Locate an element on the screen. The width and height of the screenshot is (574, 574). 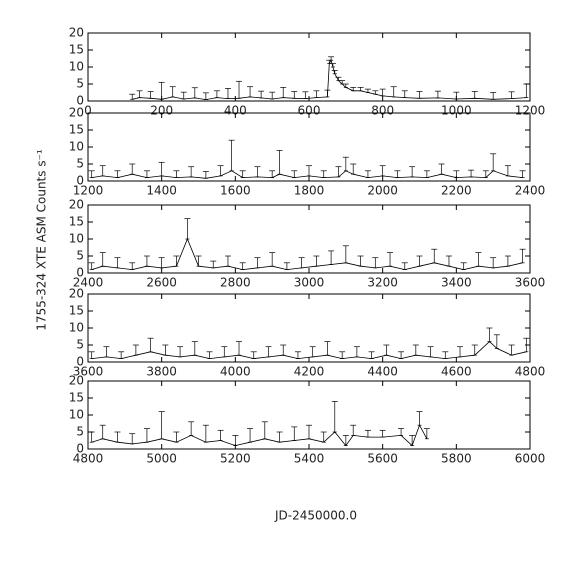
x-tick-label: 2600 is located at coordinates (161, 283).